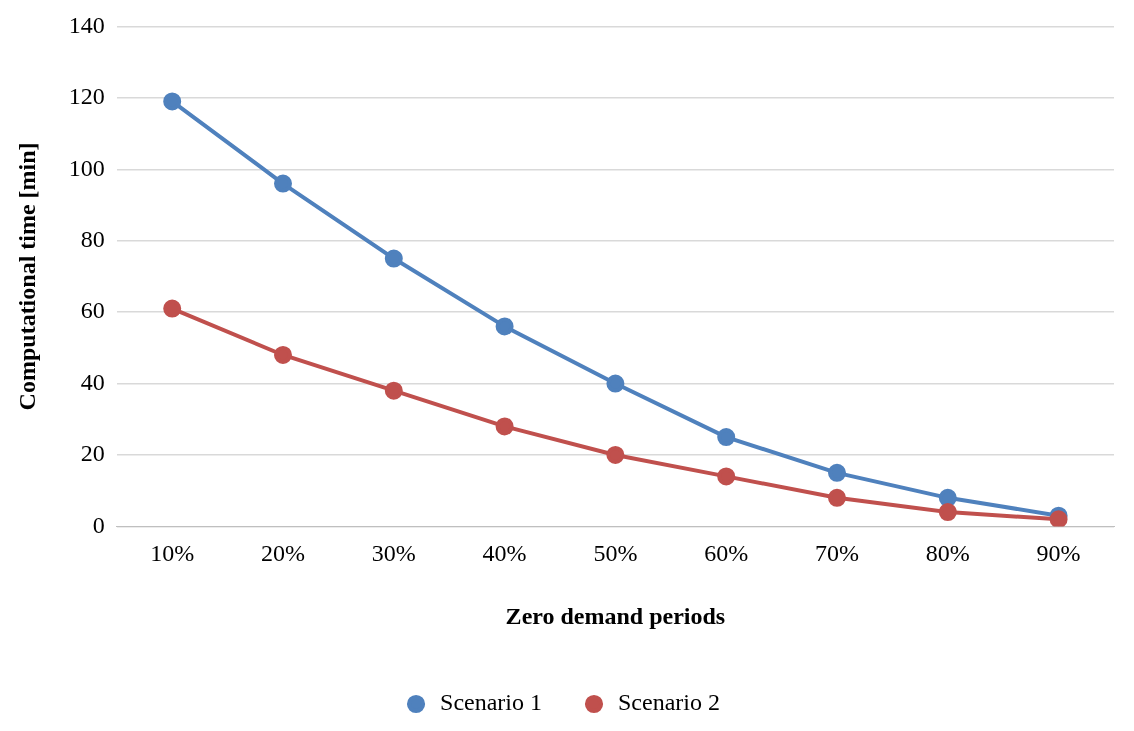 The height and width of the screenshot is (731, 1134). What do you see at coordinates (615, 615) in the screenshot?
I see `x-axis-title: Zero demand periods` at bounding box center [615, 615].